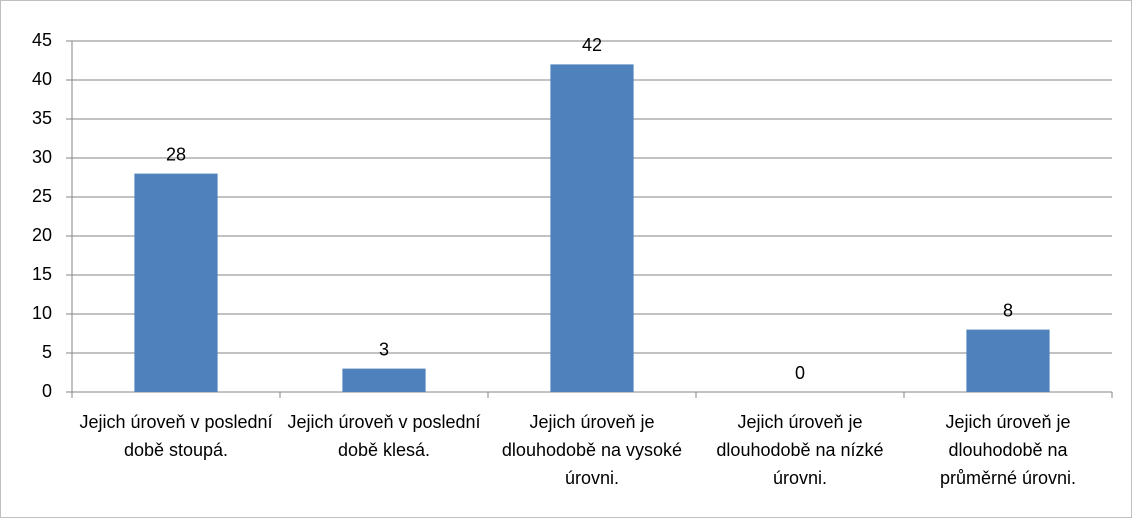  I want to click on data-label: 42, so click(592, 45).